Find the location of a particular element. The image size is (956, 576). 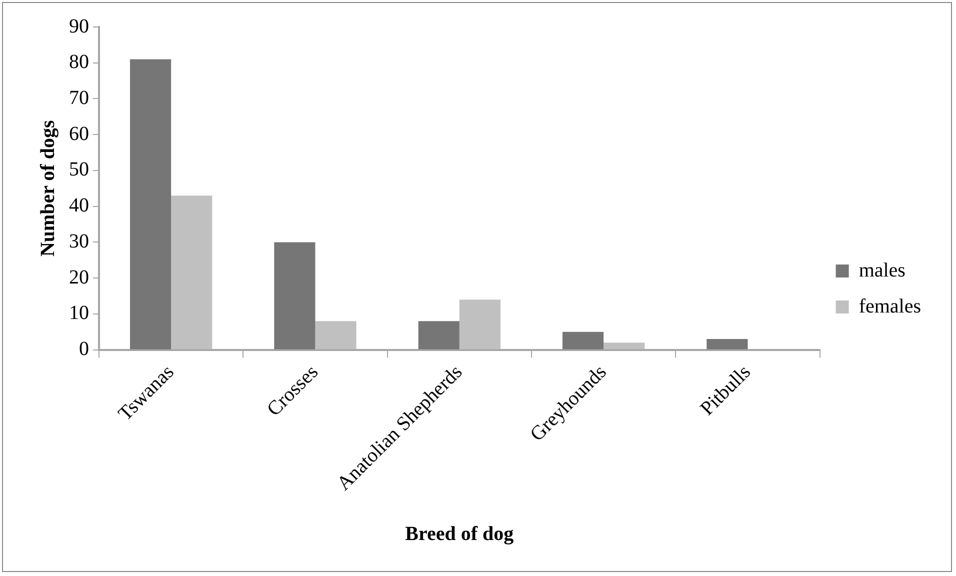

y-tick-label: 90 is located at coordinates (79, 26).